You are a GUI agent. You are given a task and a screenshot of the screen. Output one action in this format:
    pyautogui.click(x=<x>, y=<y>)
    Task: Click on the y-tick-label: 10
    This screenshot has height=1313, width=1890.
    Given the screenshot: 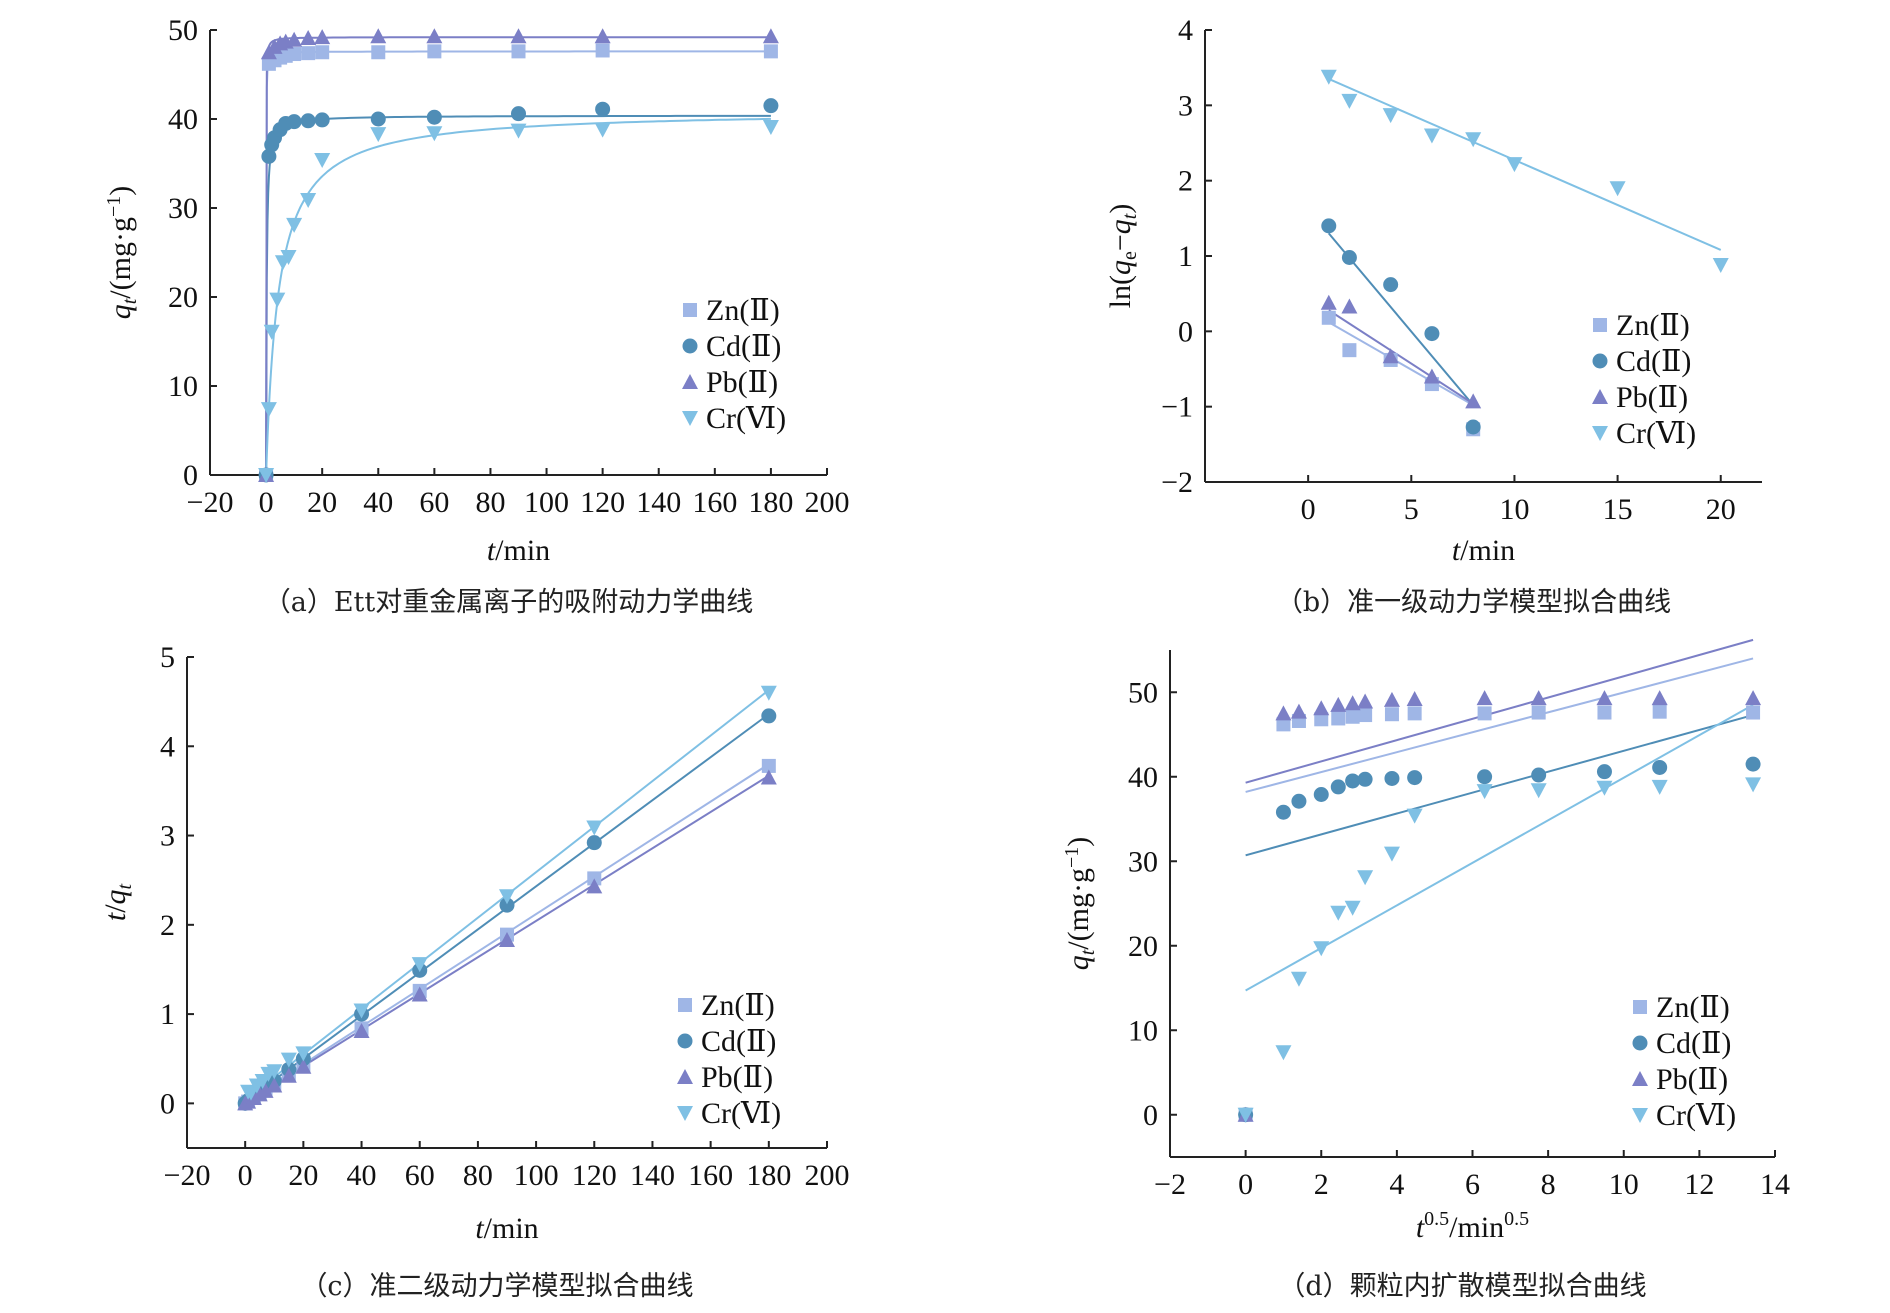 What is the action you would take?
    pyautogui.click(x=1143, y=1030)
    